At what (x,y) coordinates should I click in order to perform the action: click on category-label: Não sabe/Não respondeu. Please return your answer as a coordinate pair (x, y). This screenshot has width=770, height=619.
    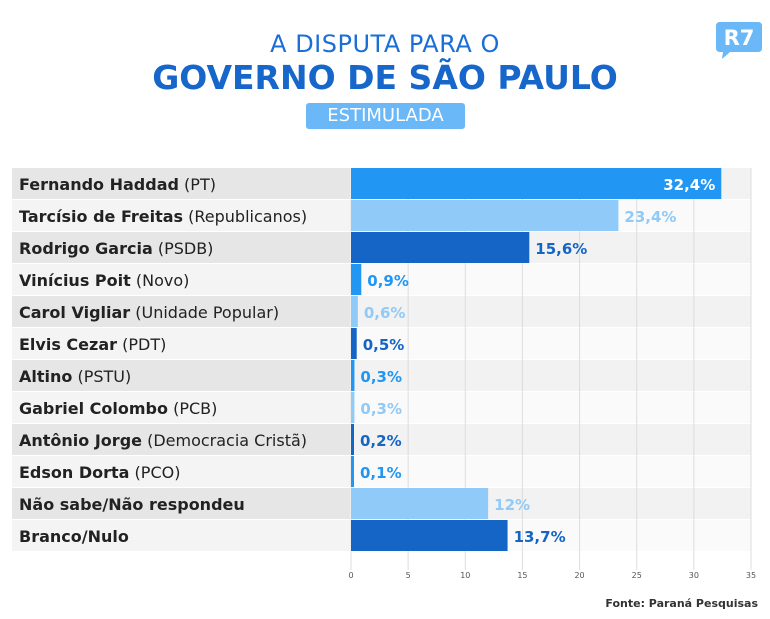
    Looking at the image, I should click on (132, 504).